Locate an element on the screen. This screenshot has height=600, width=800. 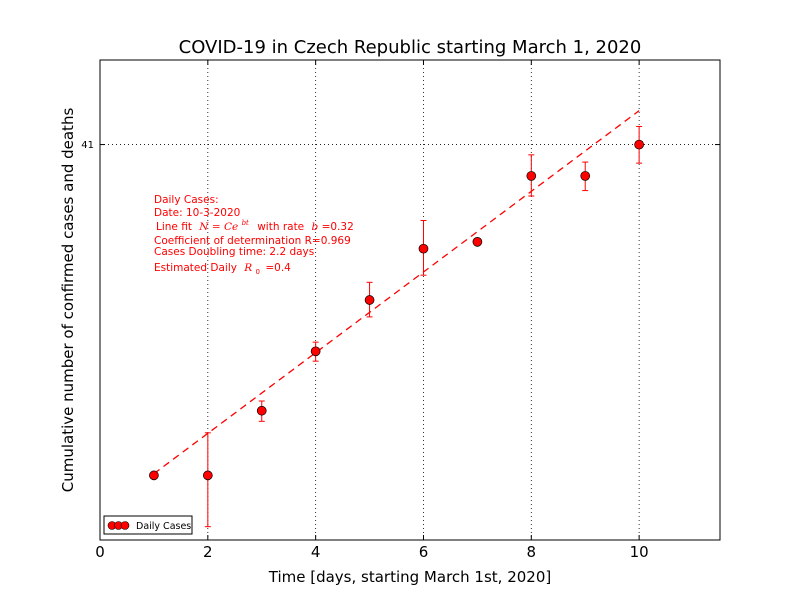
annotation-r0-symbol: R is located at coordinates (247, 268).